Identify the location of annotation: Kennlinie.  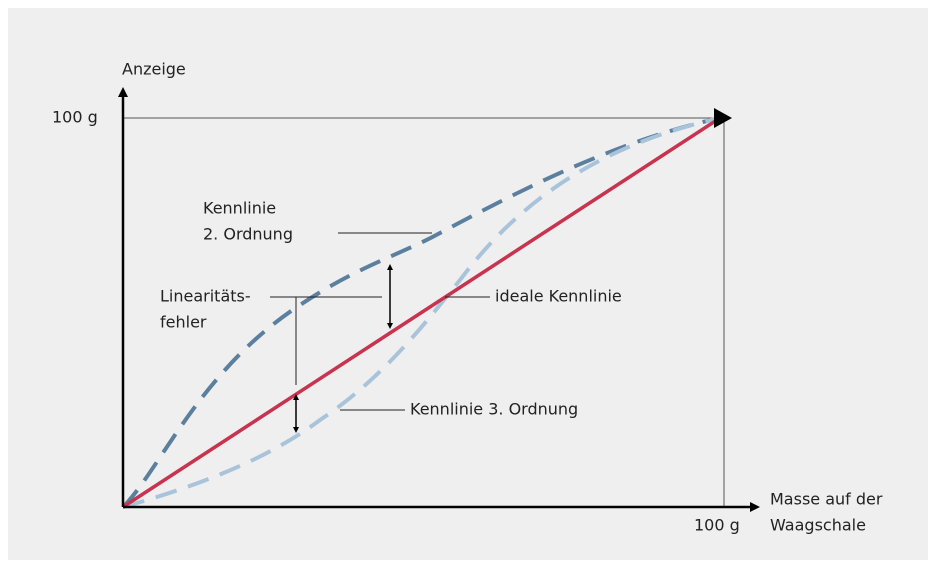
(239, 208).